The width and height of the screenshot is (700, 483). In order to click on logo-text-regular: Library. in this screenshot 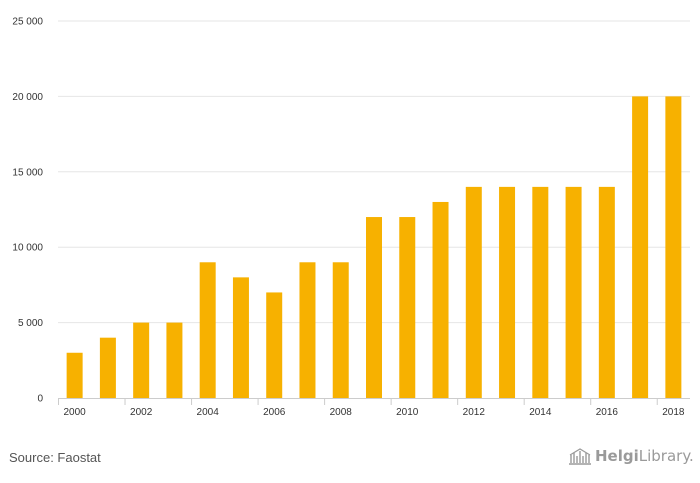, I will do `click(666, 456)`.